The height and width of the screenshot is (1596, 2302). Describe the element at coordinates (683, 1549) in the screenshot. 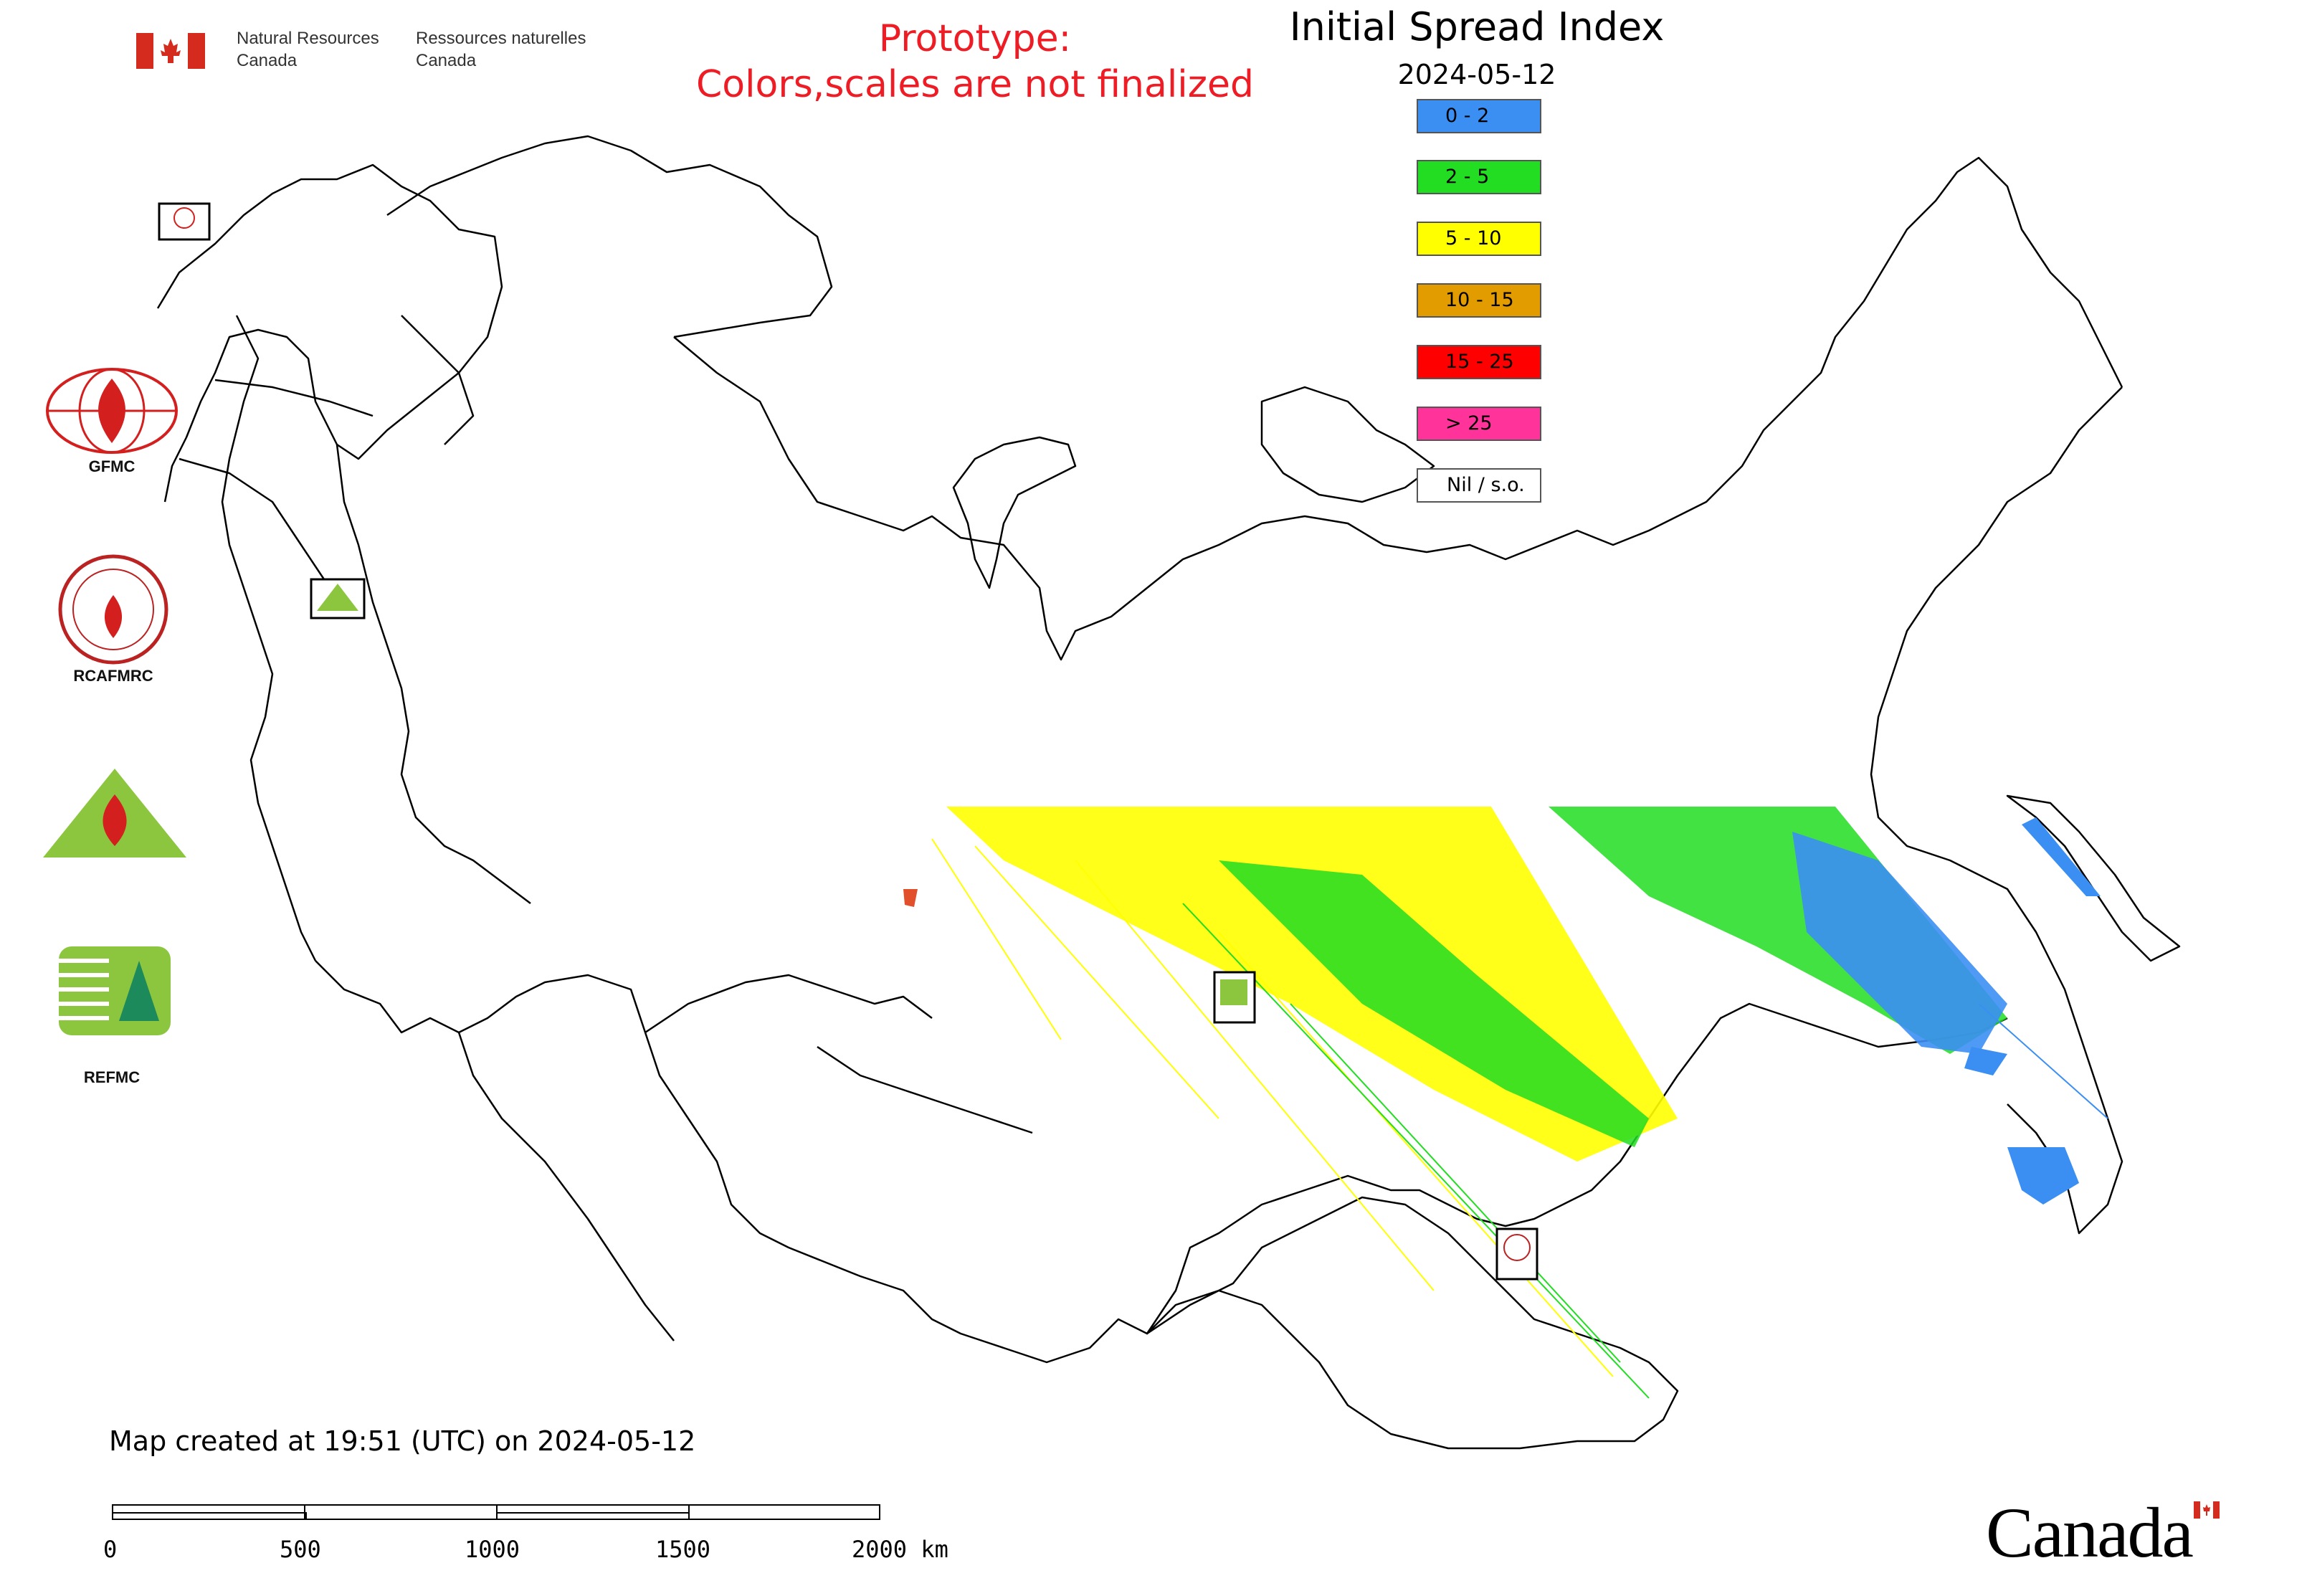

I see `scale-tick-1500: 1500` at that location.